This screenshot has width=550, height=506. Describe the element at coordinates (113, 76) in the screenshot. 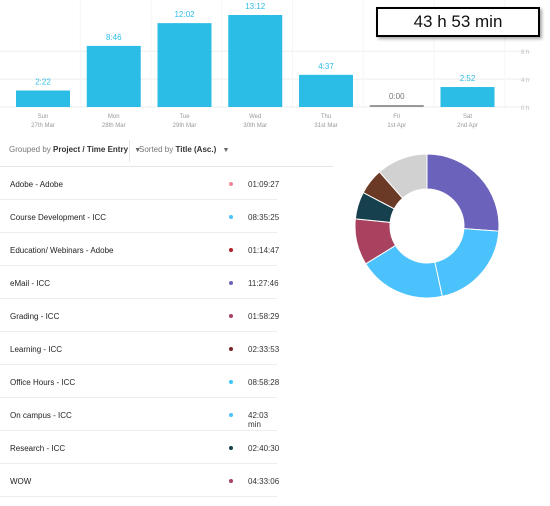

I see `bar-mon` at that location.